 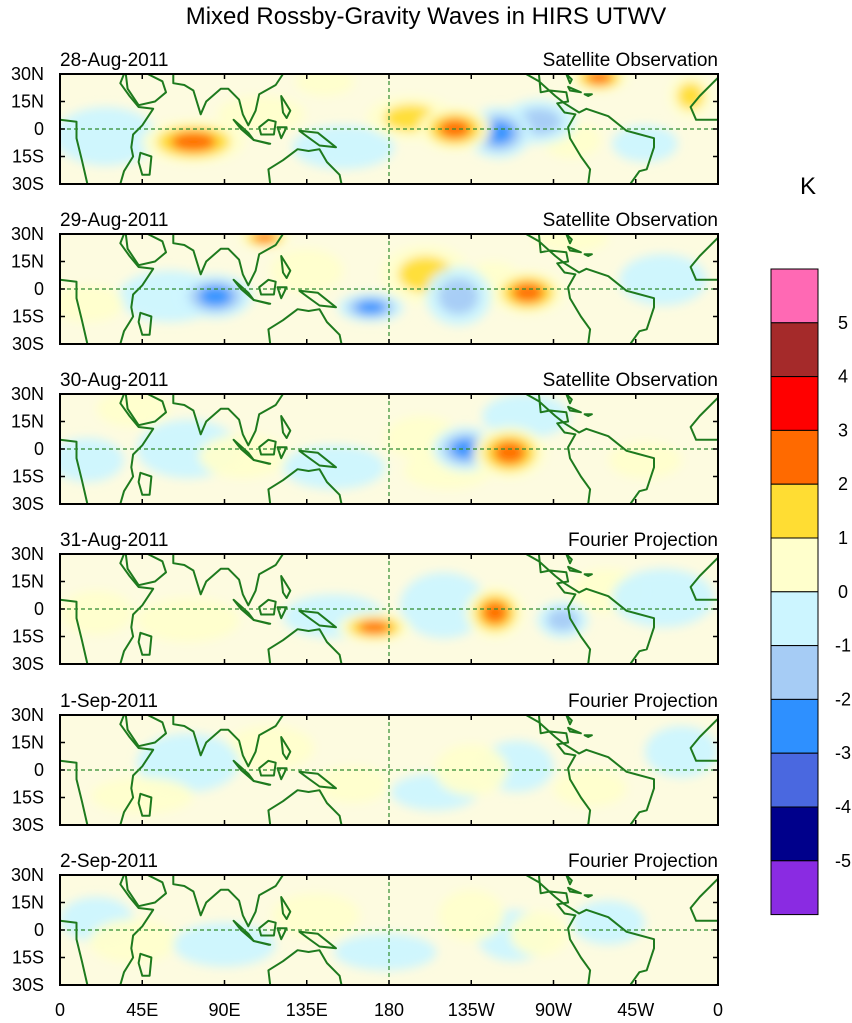 I want to click on x-tick-label: 0, so click(x=718, y=1010).